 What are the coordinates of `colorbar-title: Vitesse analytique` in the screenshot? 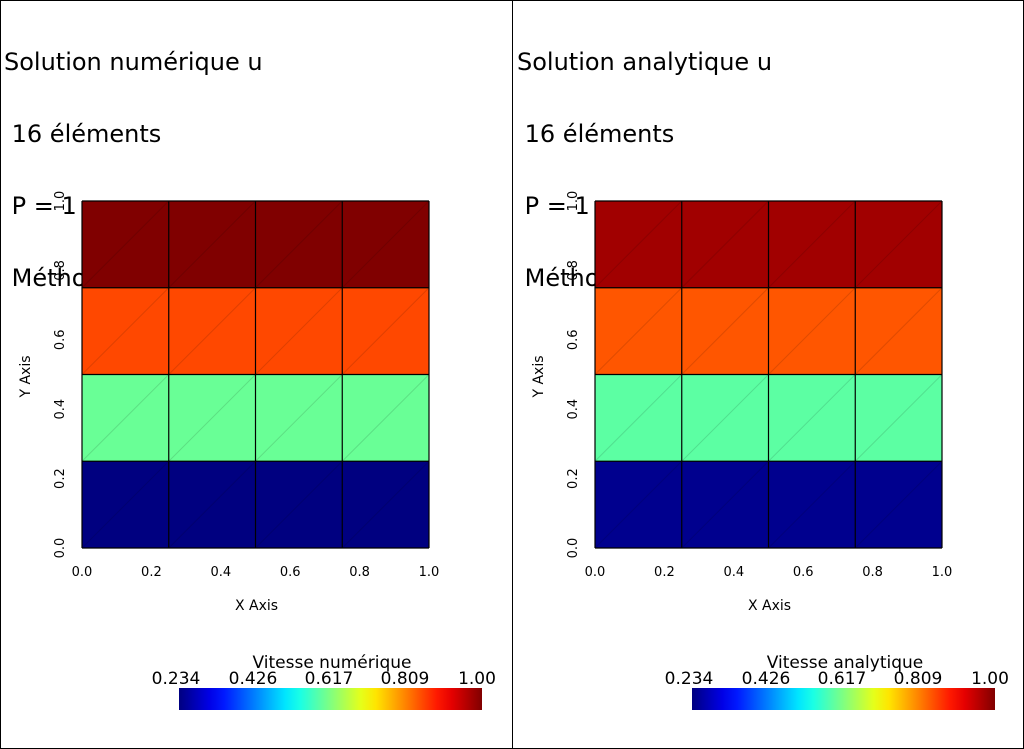 It's located at (845, 663).